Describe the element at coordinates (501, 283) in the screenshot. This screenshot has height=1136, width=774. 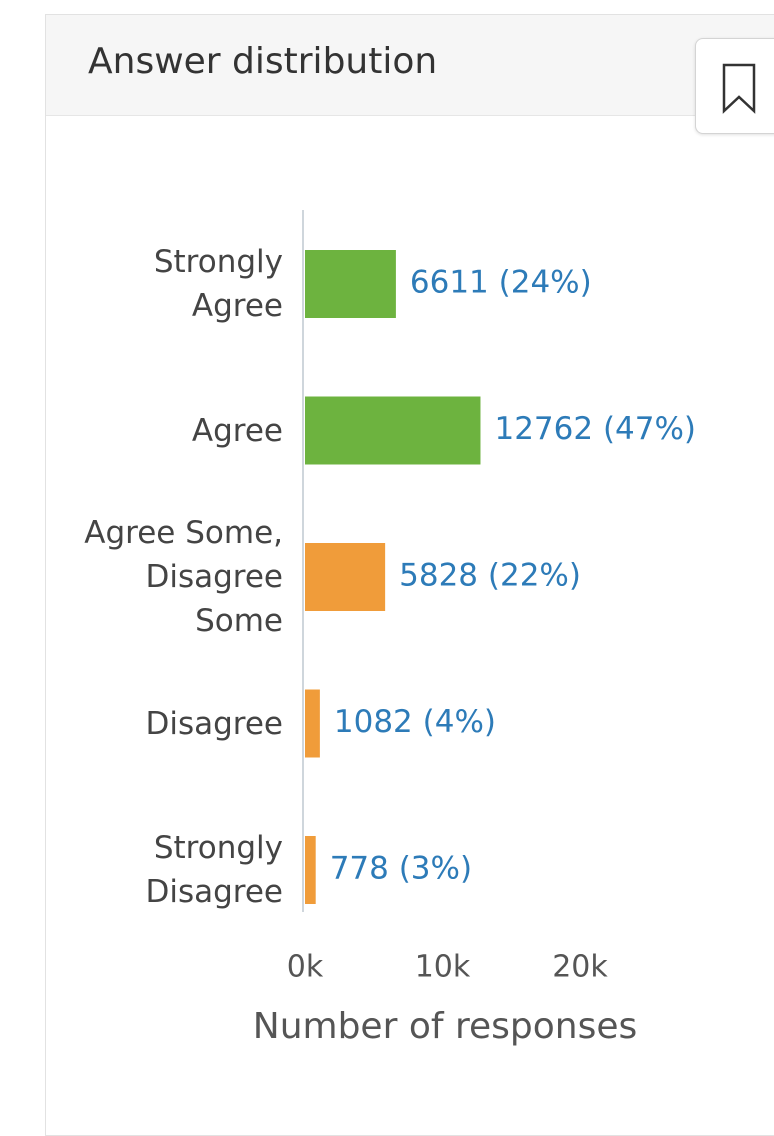
I see `value-label: 6611 (24%)` at that location.